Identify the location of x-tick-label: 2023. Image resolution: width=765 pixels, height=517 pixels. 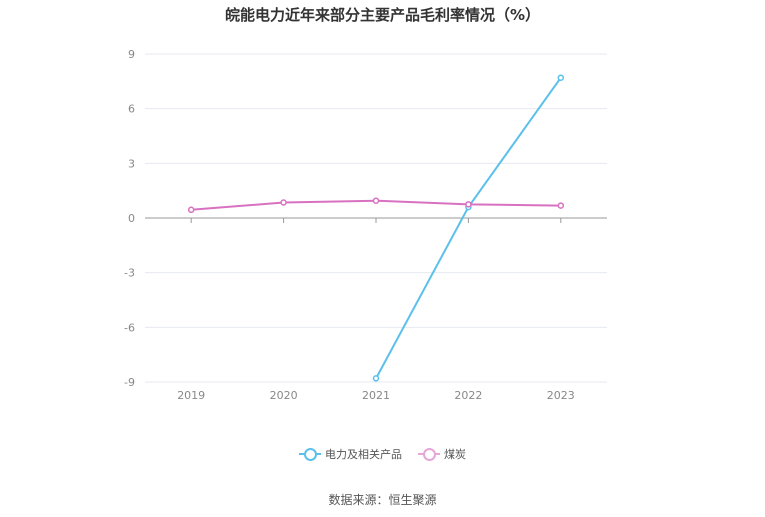
(561, 395).